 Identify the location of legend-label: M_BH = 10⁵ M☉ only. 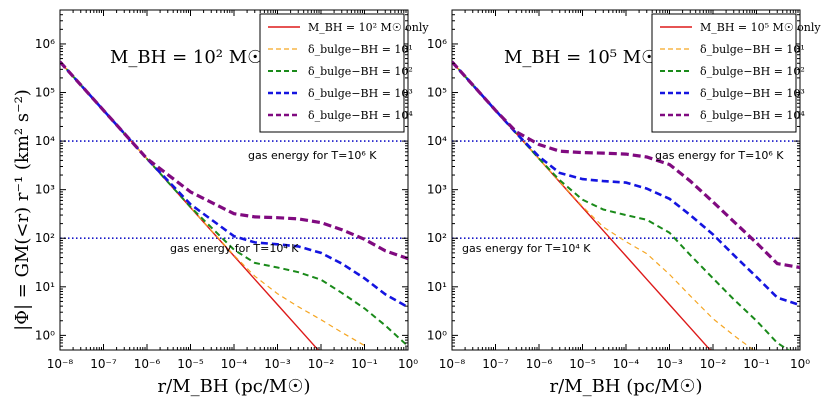
(760, 27).